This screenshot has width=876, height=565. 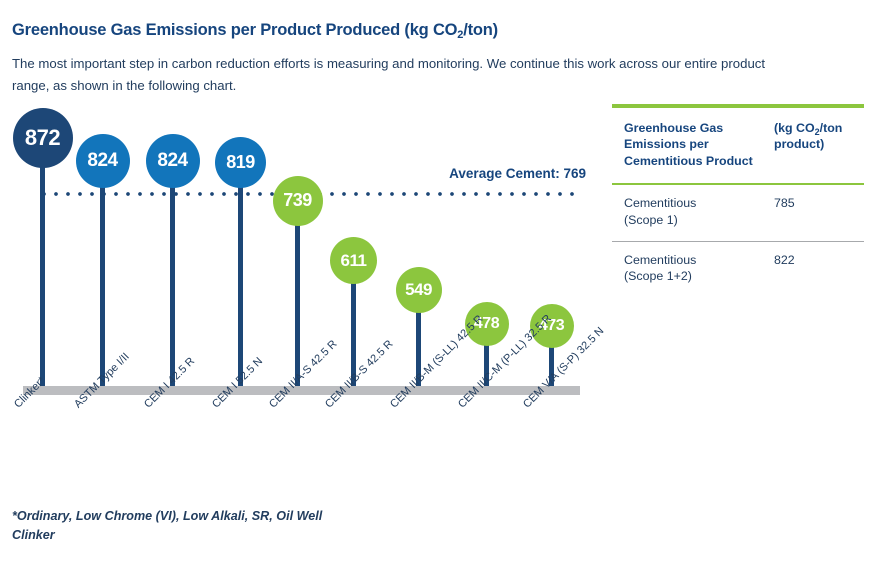 I want to click on table-top-rule, so click(x=738, y=106).